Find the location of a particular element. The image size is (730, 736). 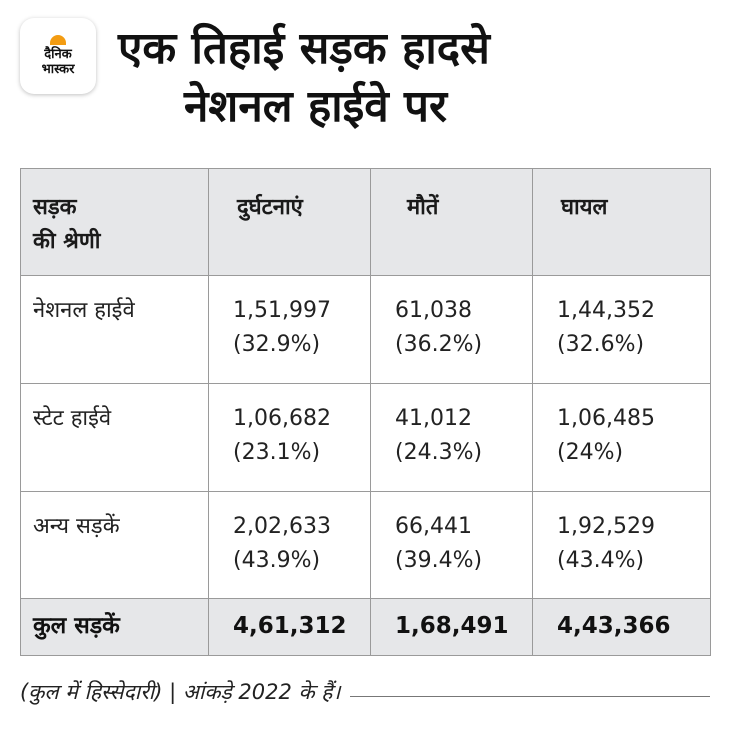

footer-divider is located at coordinates (530, 696).